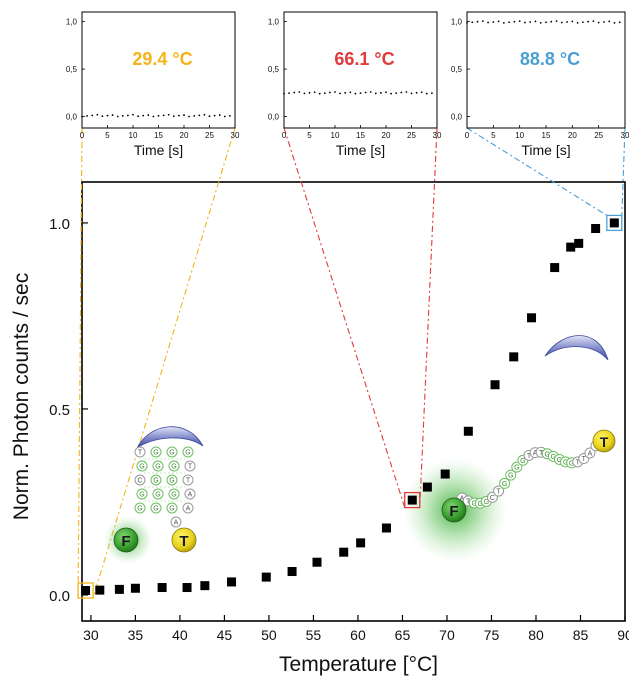 The image size is (629, 676). I want to click on inset-x-tick-label: 25, so click(598, 135).